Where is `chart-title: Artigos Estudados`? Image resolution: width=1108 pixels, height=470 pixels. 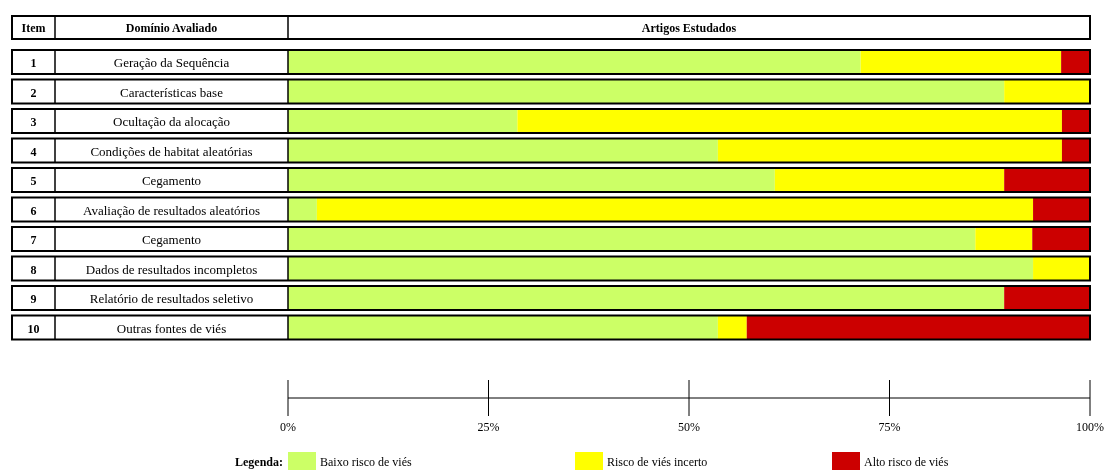 chart-title: Artigos Estudados is located at coordinates (689, 28).